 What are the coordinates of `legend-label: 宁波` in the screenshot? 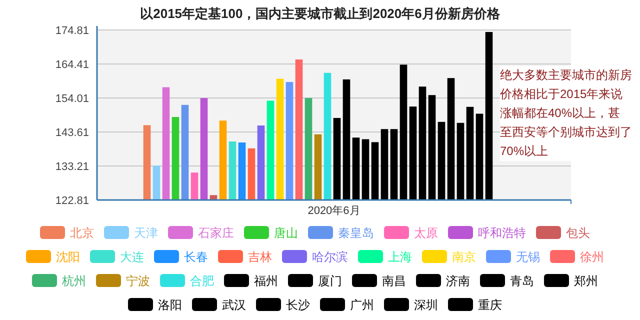 It's located at (138, 281).